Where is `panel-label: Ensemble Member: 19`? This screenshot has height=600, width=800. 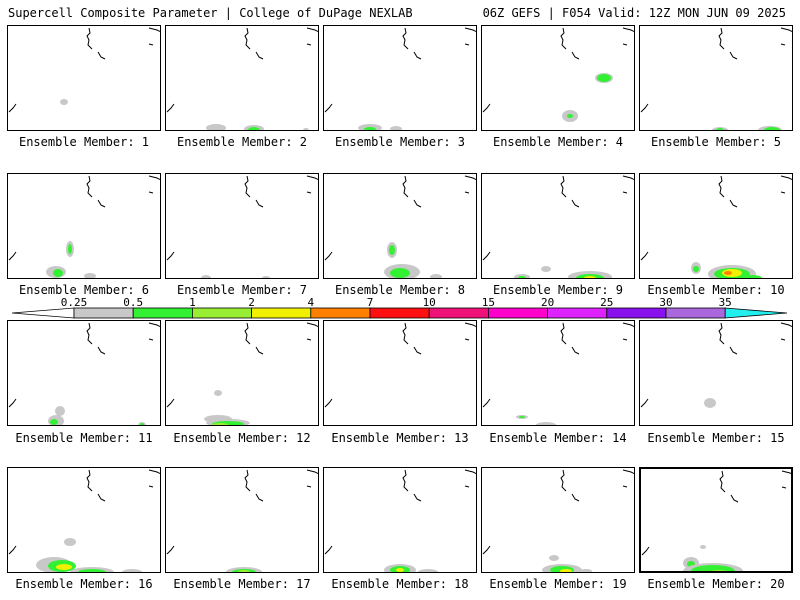 panel-label: Ensemble Member: 19 is located at coordinates (558, 584).